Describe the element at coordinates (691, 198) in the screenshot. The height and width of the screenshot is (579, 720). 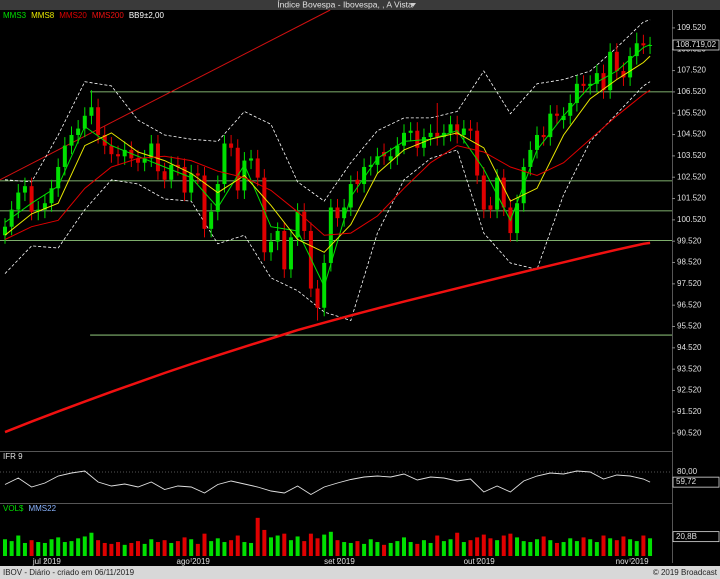
I see `y-tick-label: 101.520` at that location.